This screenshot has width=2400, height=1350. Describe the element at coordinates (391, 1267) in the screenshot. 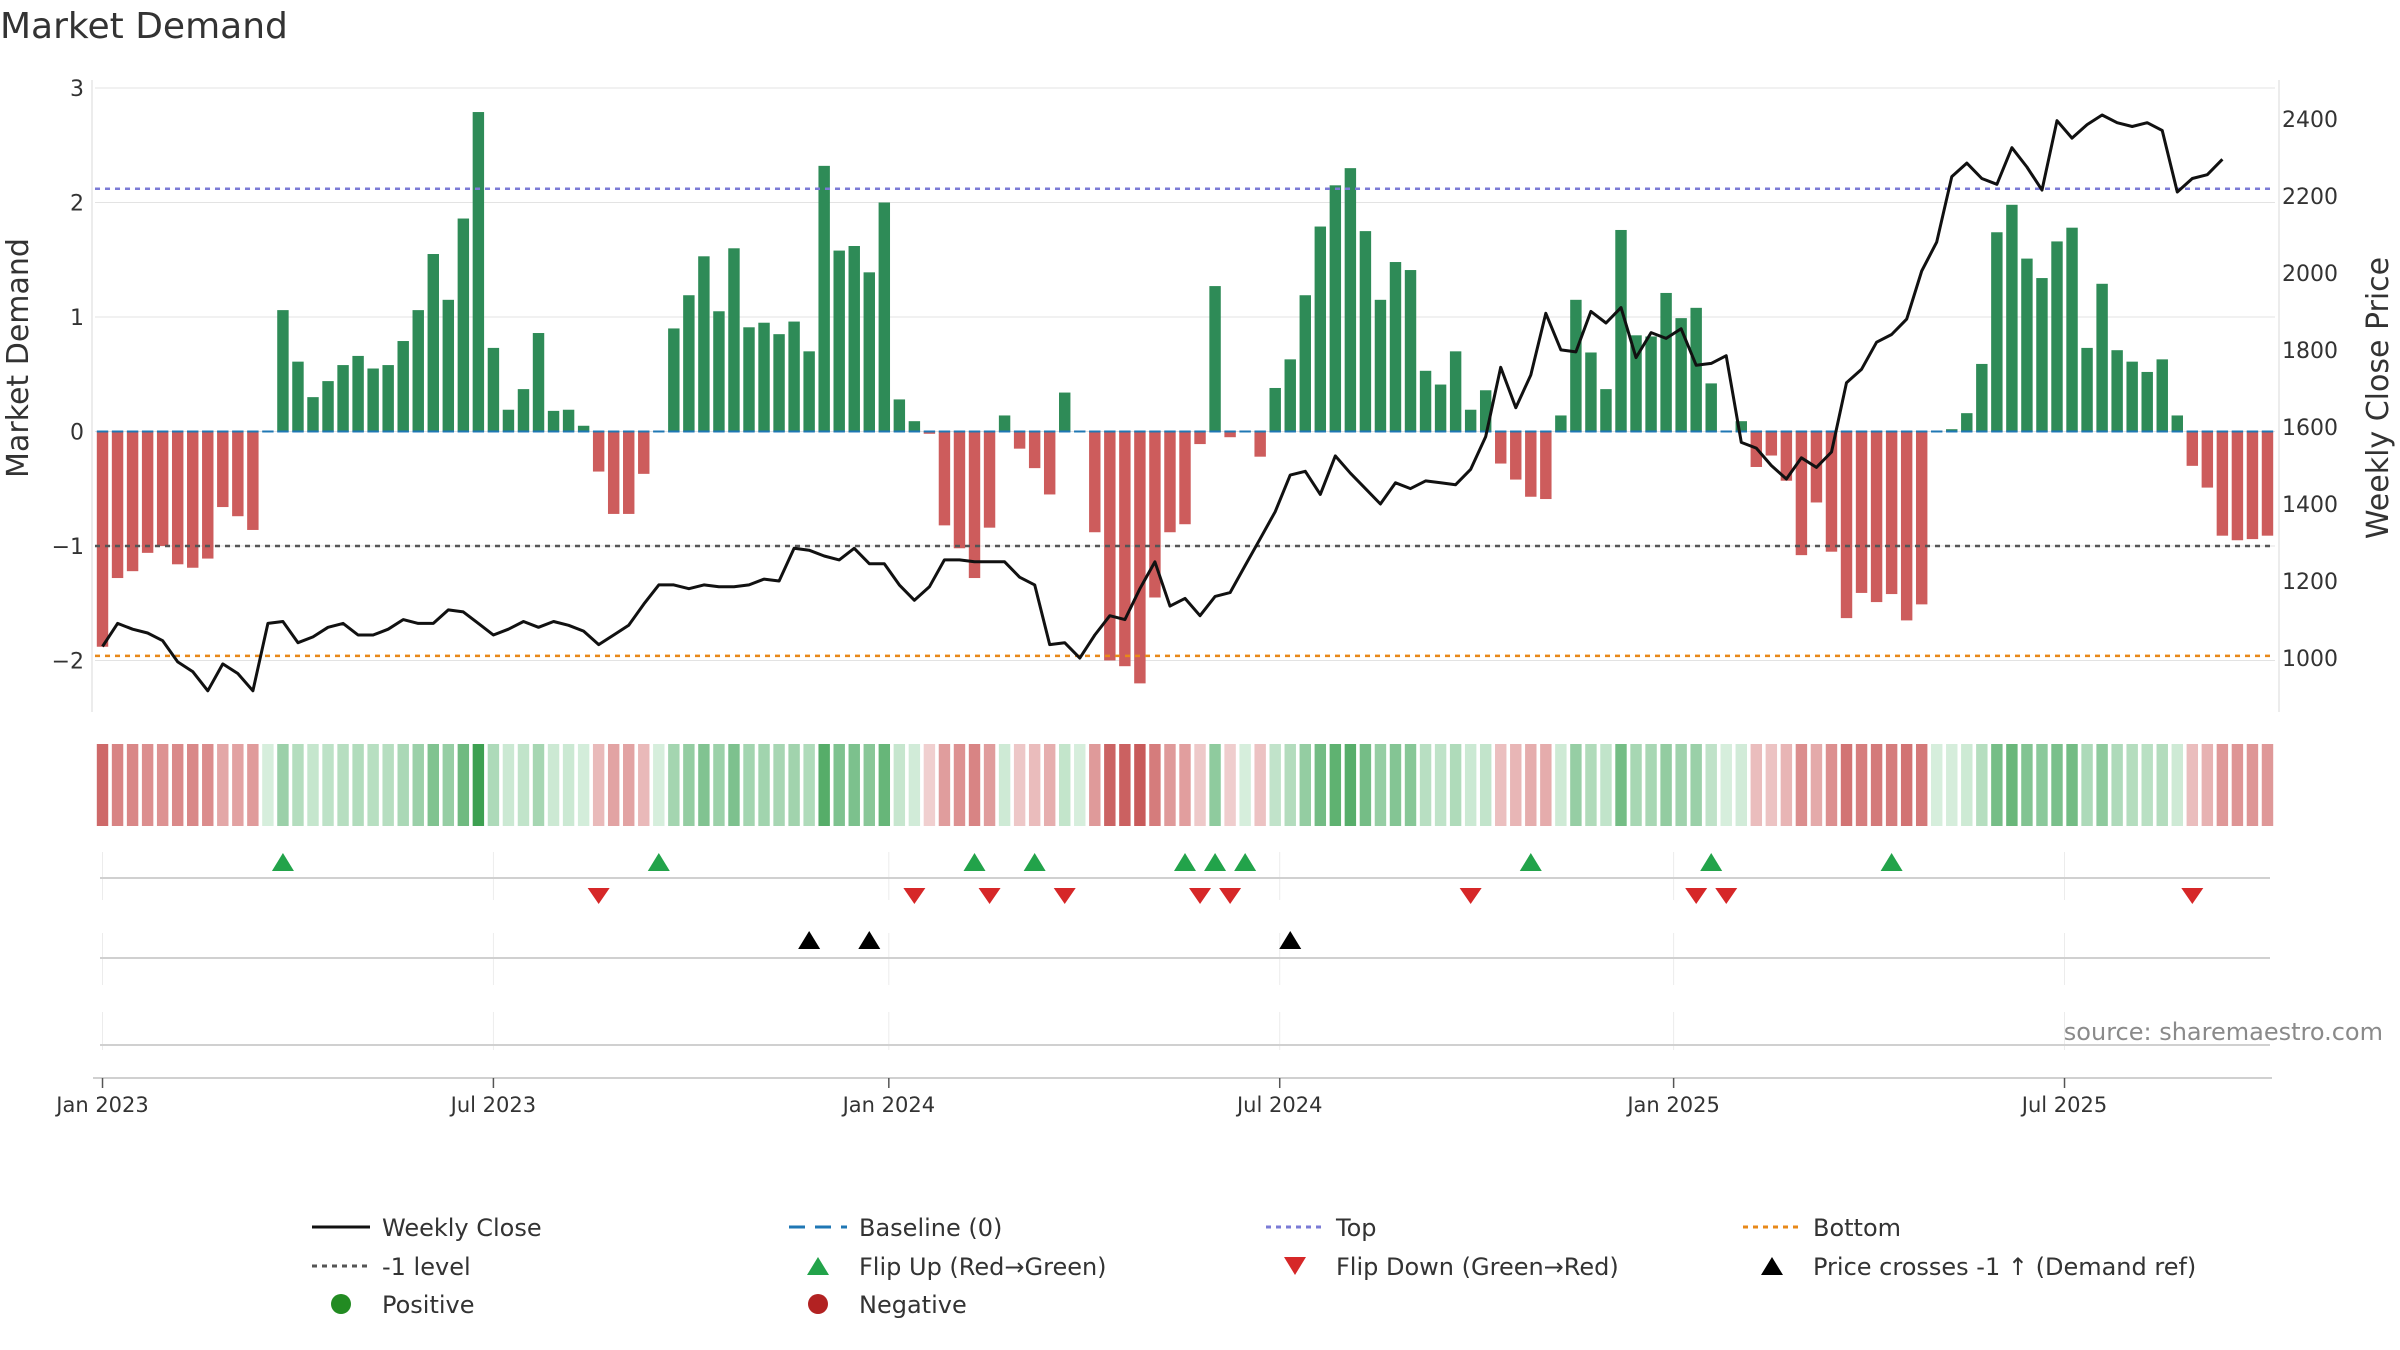

I see `legend-minus-one: -1 level` at that location.